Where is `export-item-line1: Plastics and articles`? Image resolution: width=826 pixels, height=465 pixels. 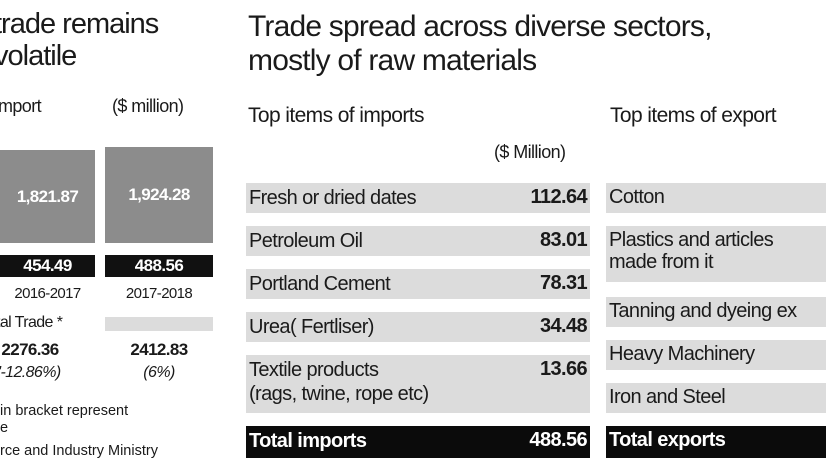 export-item-line1: Plastics and articles is located at coordinates (691, 240).